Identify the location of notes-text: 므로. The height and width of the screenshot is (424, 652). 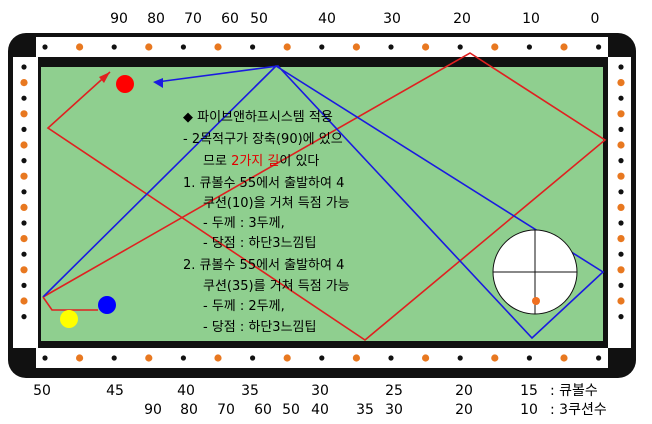
(217, 161).